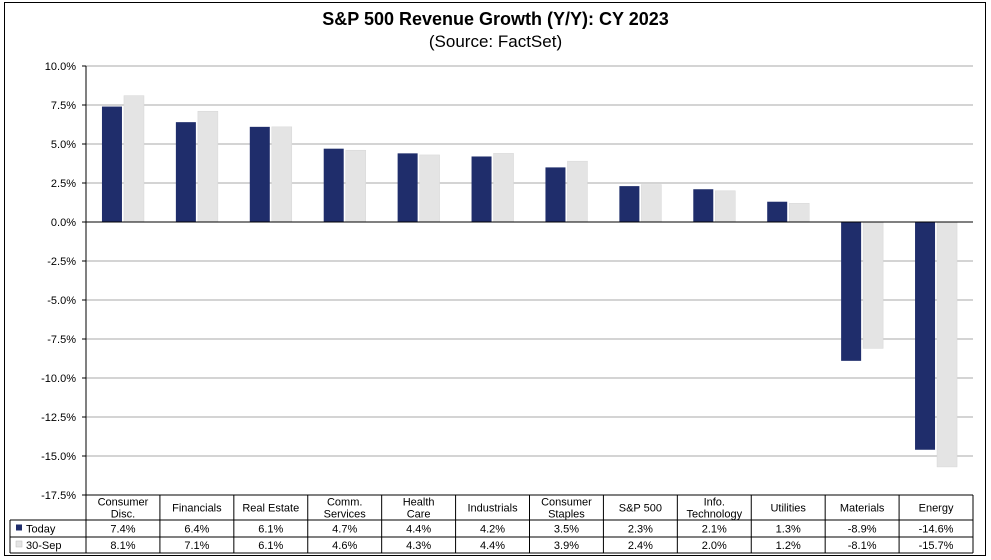 Image resolution: width=991 pixels, height=560 pixels. Describe the element at coordinates (344, 546) in the screenshot. I see `data-label: 4.6%` at that location.